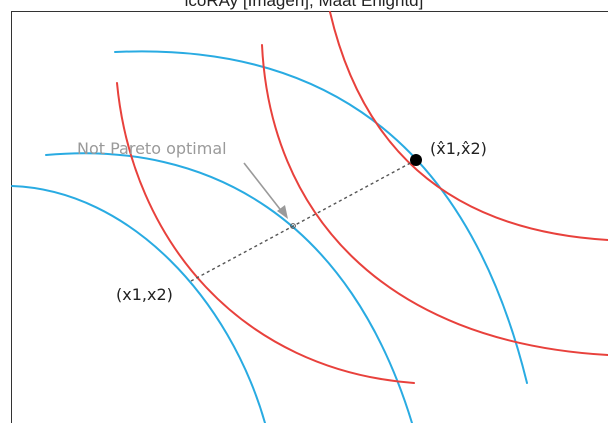 The image size is (608, 423). I want to click on annotation-arrow, so click(265, 190).